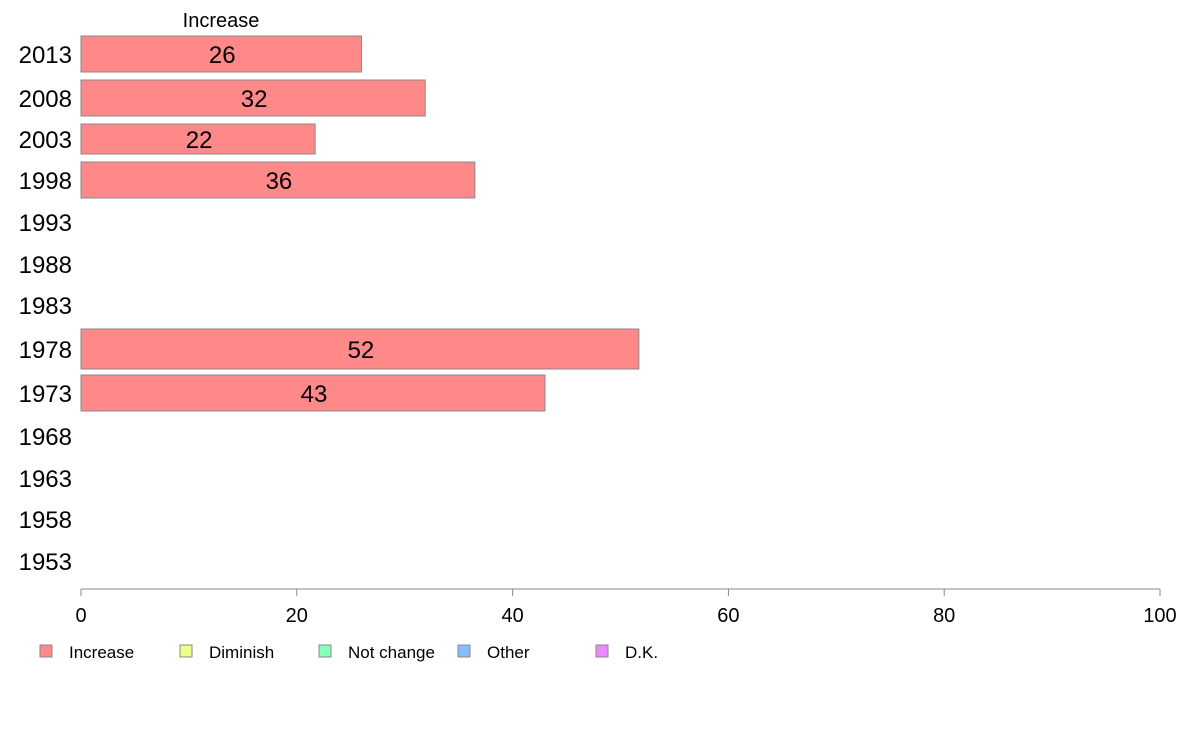 The width and height of the screenshot is (1188, 736). Describe the element at coordinates (221, 21) in the screenshot. I see `series-title: Increase` at that location.